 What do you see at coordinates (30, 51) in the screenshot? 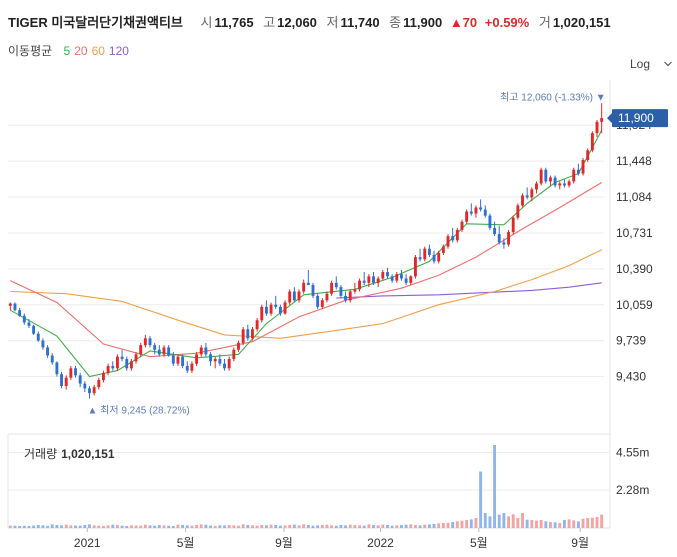
I see `ma-legend-label: 이동평균` at bounding box center [30, 51].